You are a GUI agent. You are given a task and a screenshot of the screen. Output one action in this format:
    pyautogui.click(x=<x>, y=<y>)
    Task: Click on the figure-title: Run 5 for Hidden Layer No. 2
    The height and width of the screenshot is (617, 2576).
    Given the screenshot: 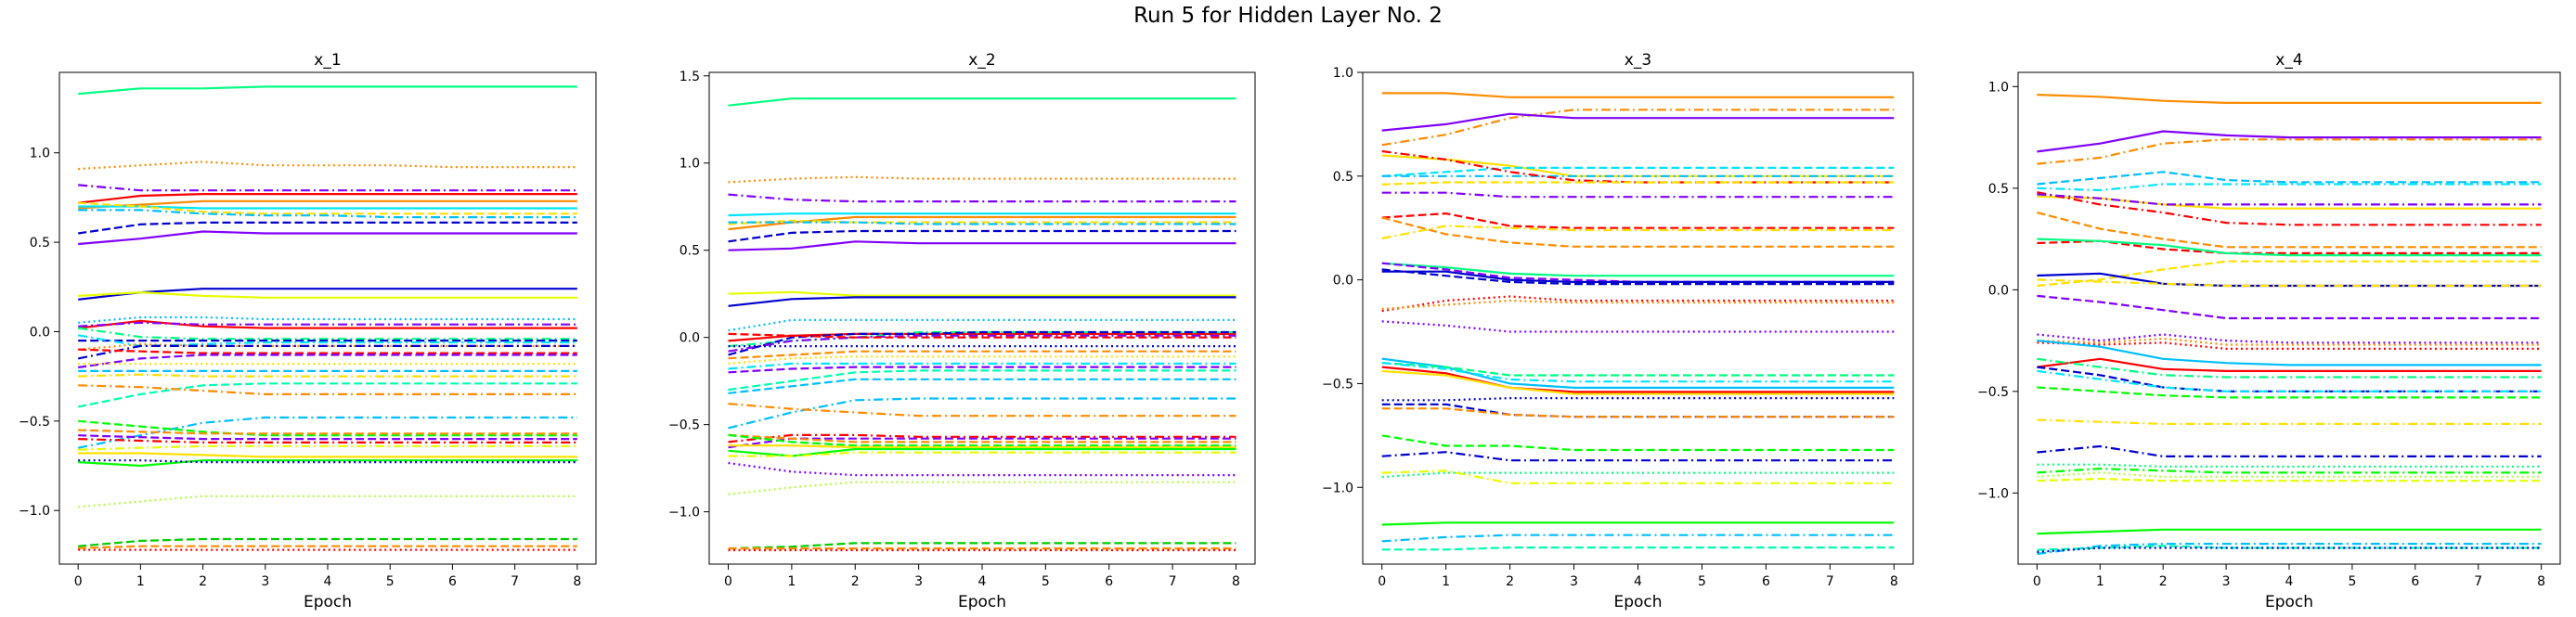 What is the action you would take?
    pyautogui.click(x=1288, y=16)
    